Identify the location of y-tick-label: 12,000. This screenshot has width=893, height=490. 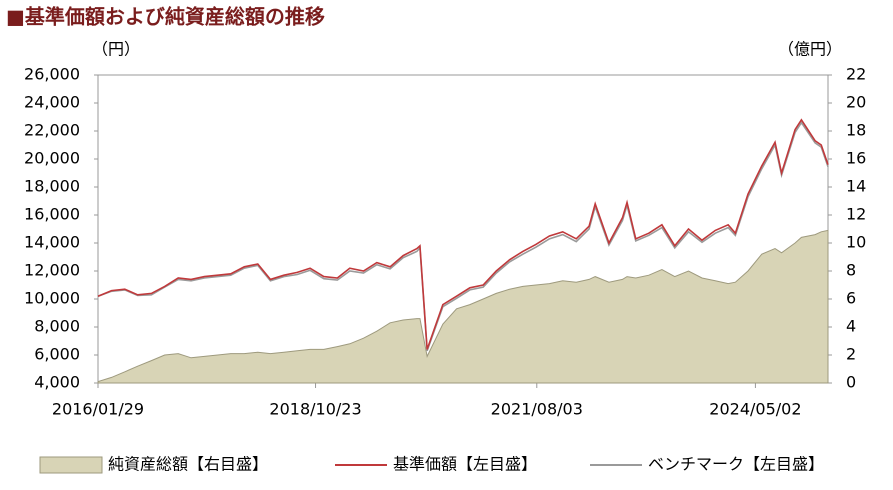
(52, 270).